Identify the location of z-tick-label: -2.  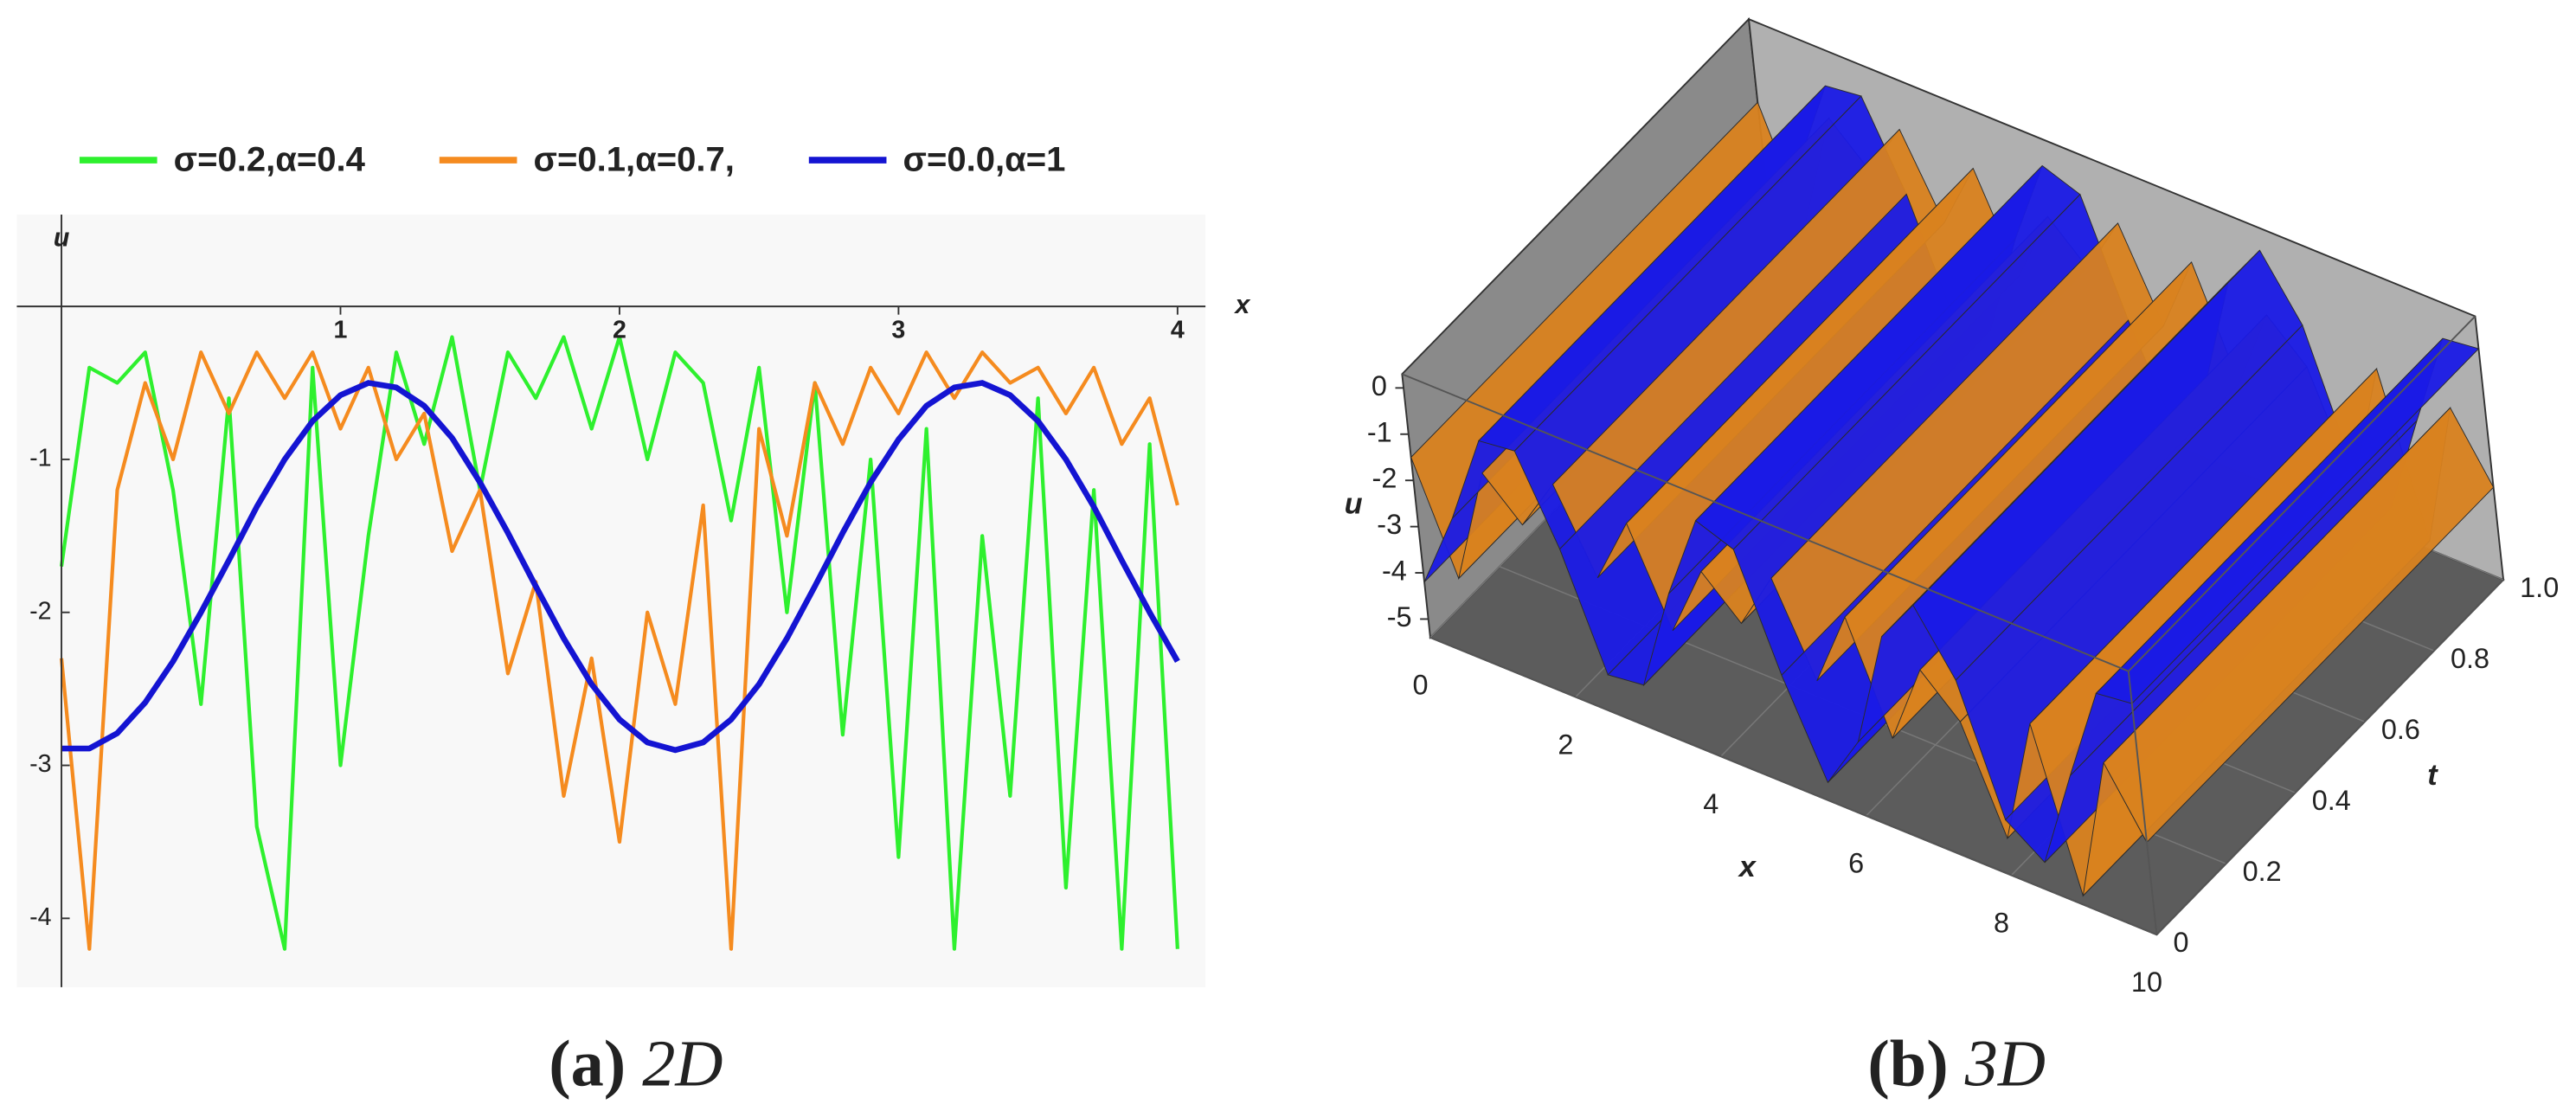
(1385, 478).